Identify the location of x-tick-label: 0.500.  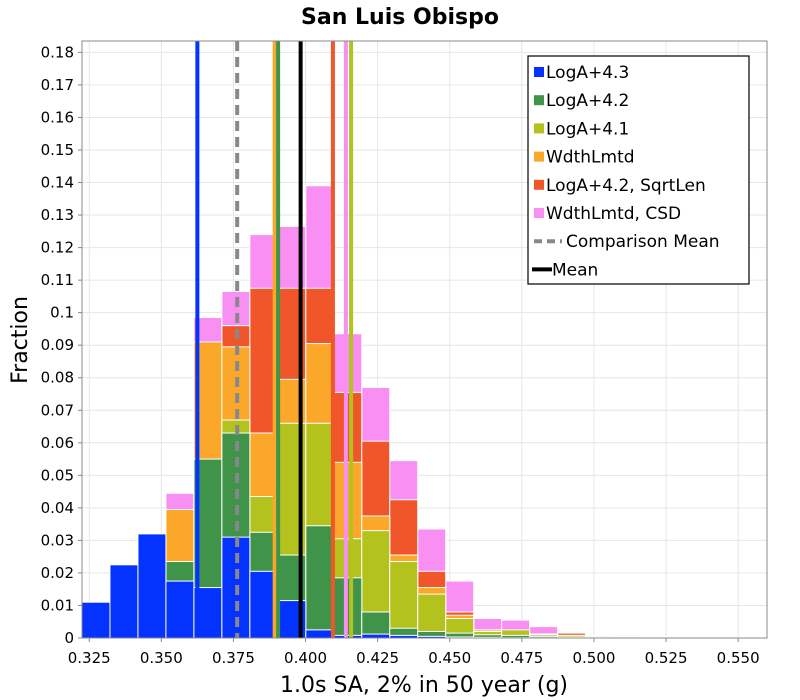
(593, 658).